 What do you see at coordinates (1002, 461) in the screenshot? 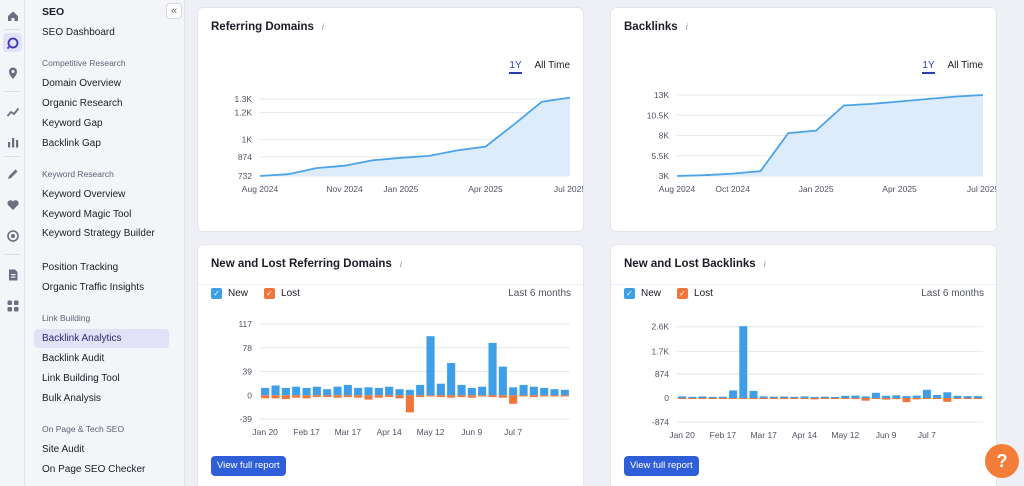
I see `help-button: ?` at bounding box center [1002, 461].